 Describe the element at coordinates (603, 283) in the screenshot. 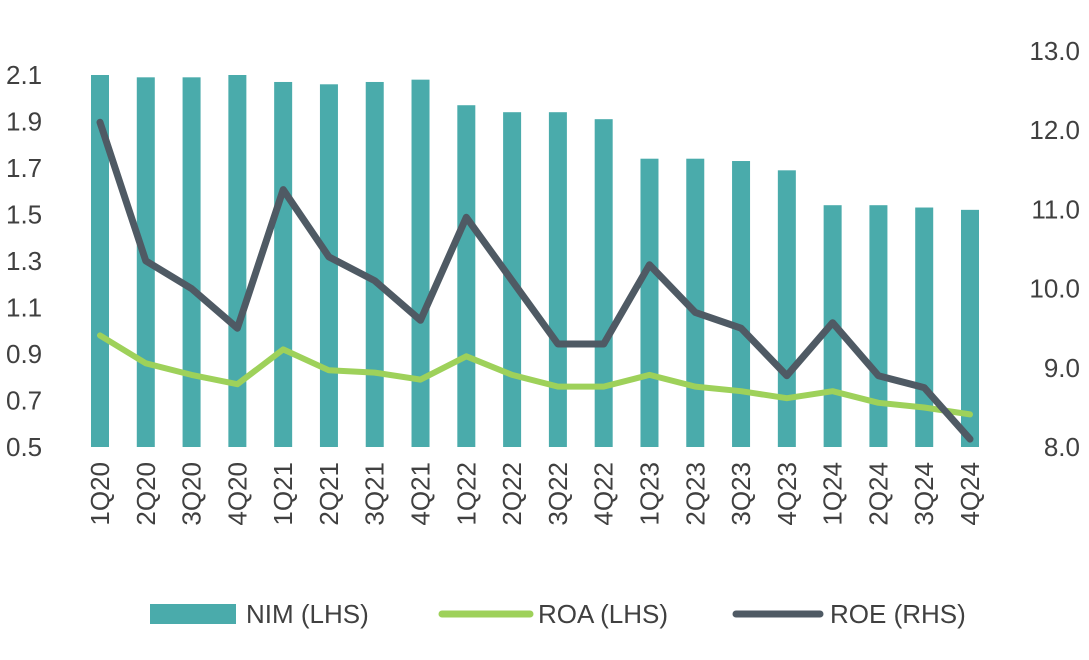

I see `nim-bar-4Q22` at that location.